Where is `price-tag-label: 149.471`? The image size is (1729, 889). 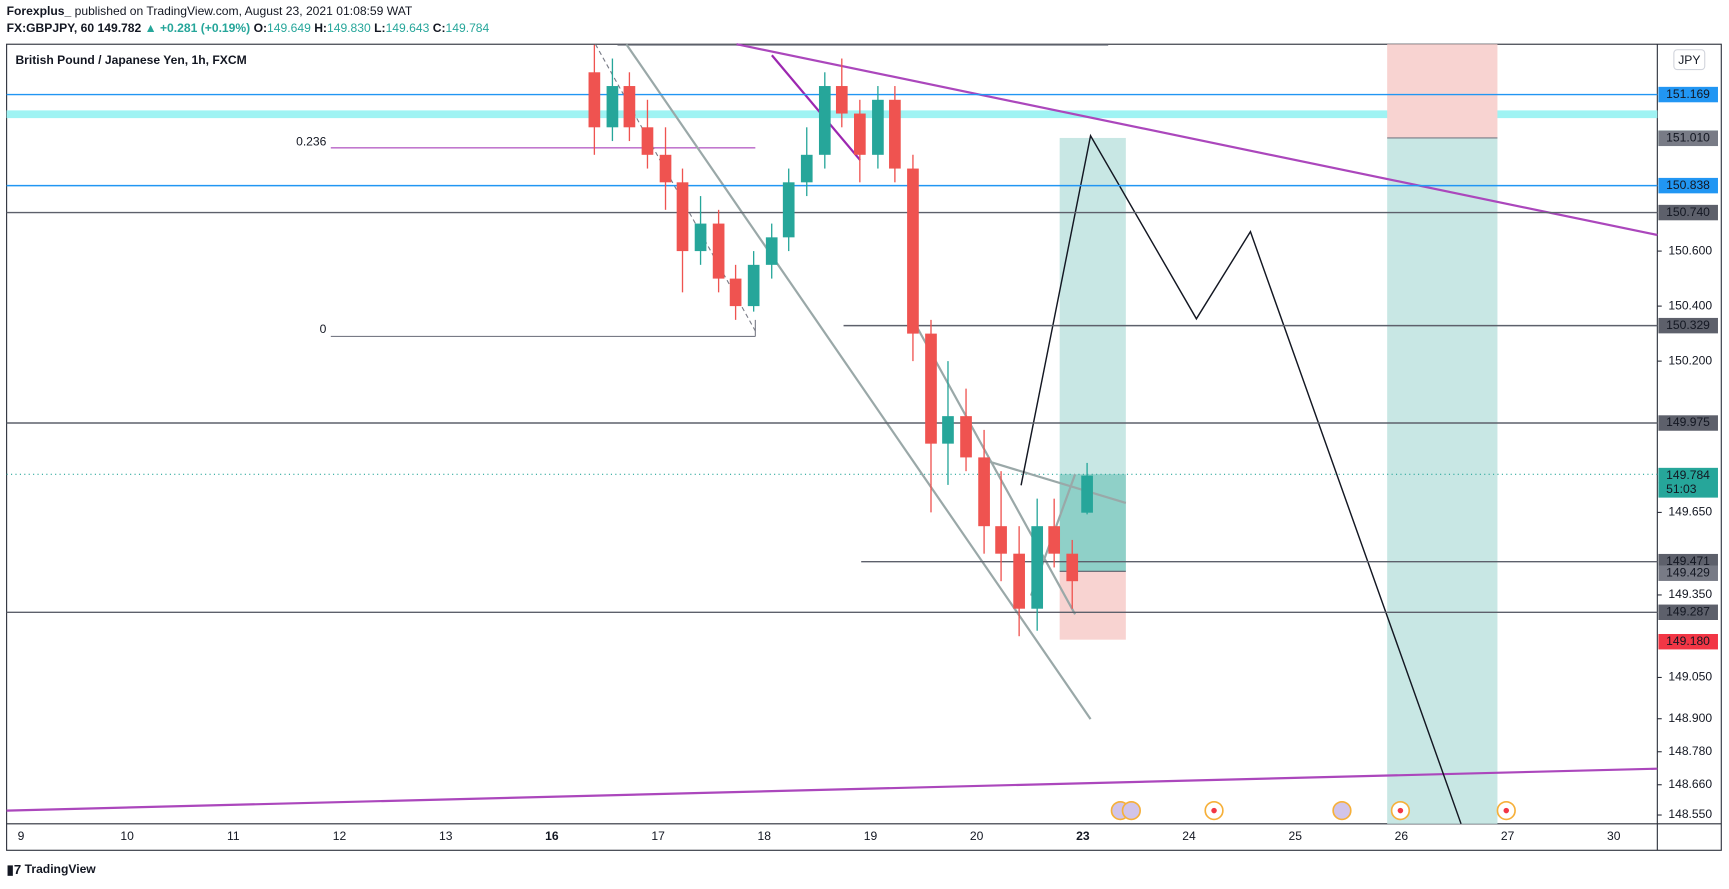
price-tag-label: 149.471 is located at coordinates (1688, 561).